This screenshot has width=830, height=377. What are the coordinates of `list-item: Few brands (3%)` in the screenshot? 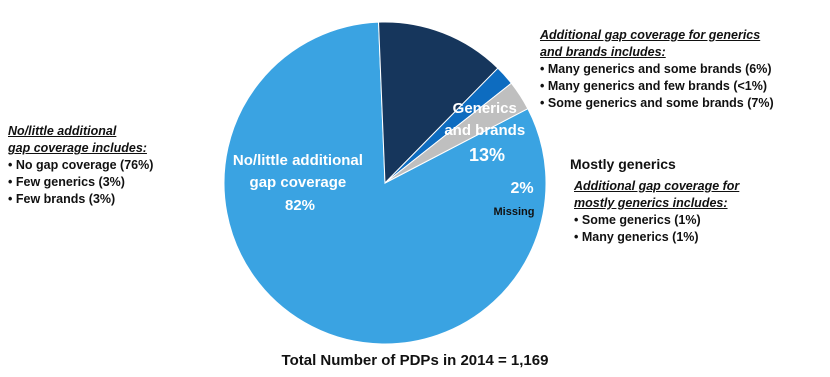 It's located at (95, 199).